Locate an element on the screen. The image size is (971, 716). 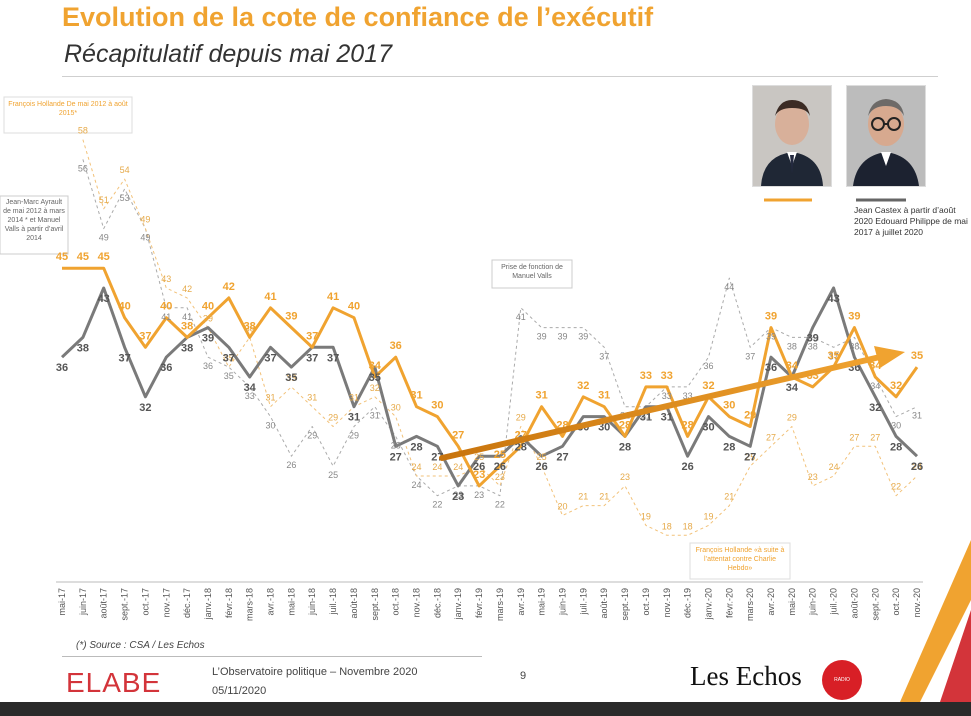
data-label-series-0: 38 is located at coordinates (187, 326).